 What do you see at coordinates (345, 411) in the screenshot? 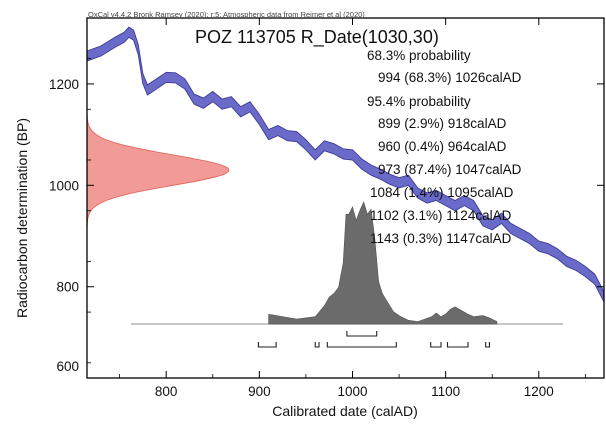
I see `x-axis-label: Calibrated date (calAD)` at bounding box center [345, 411].